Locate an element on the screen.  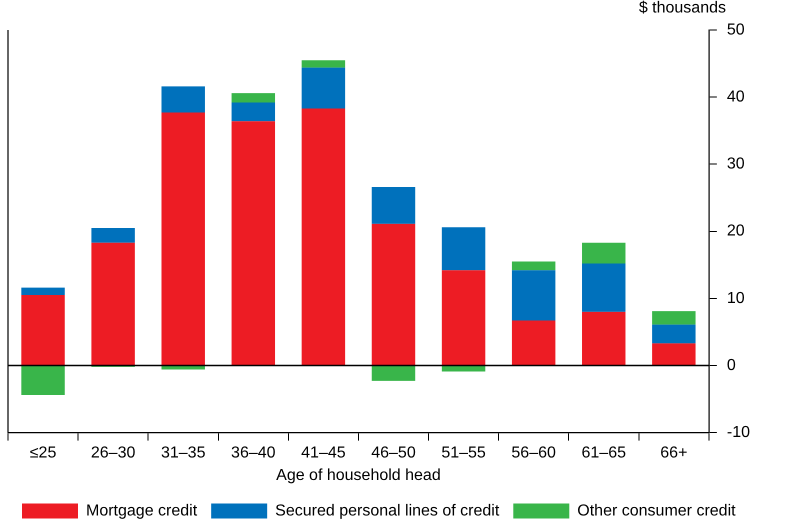
x-tick-label: 61–65 is located at coordinates (603, 453).